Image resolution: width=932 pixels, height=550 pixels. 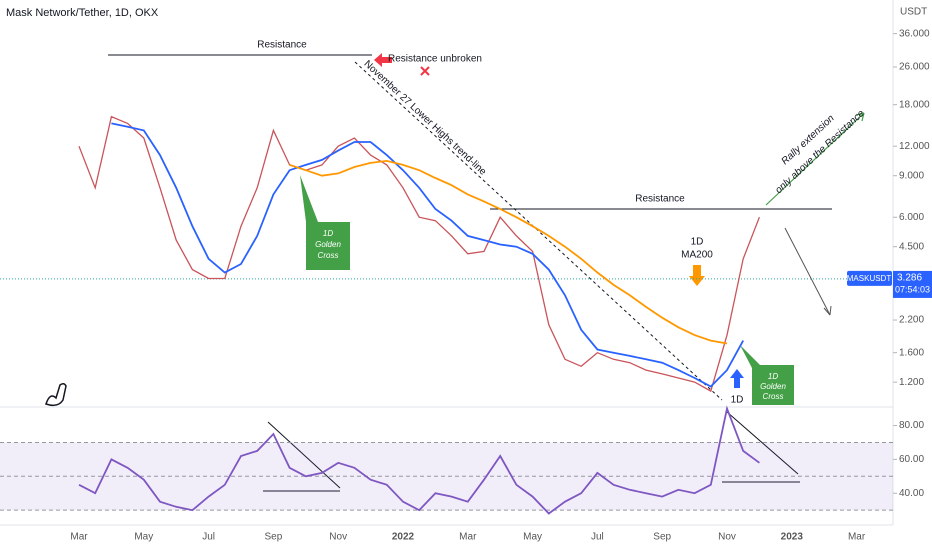 I want to click on y-tick-label: 6.000, so click(x=911, y=217).